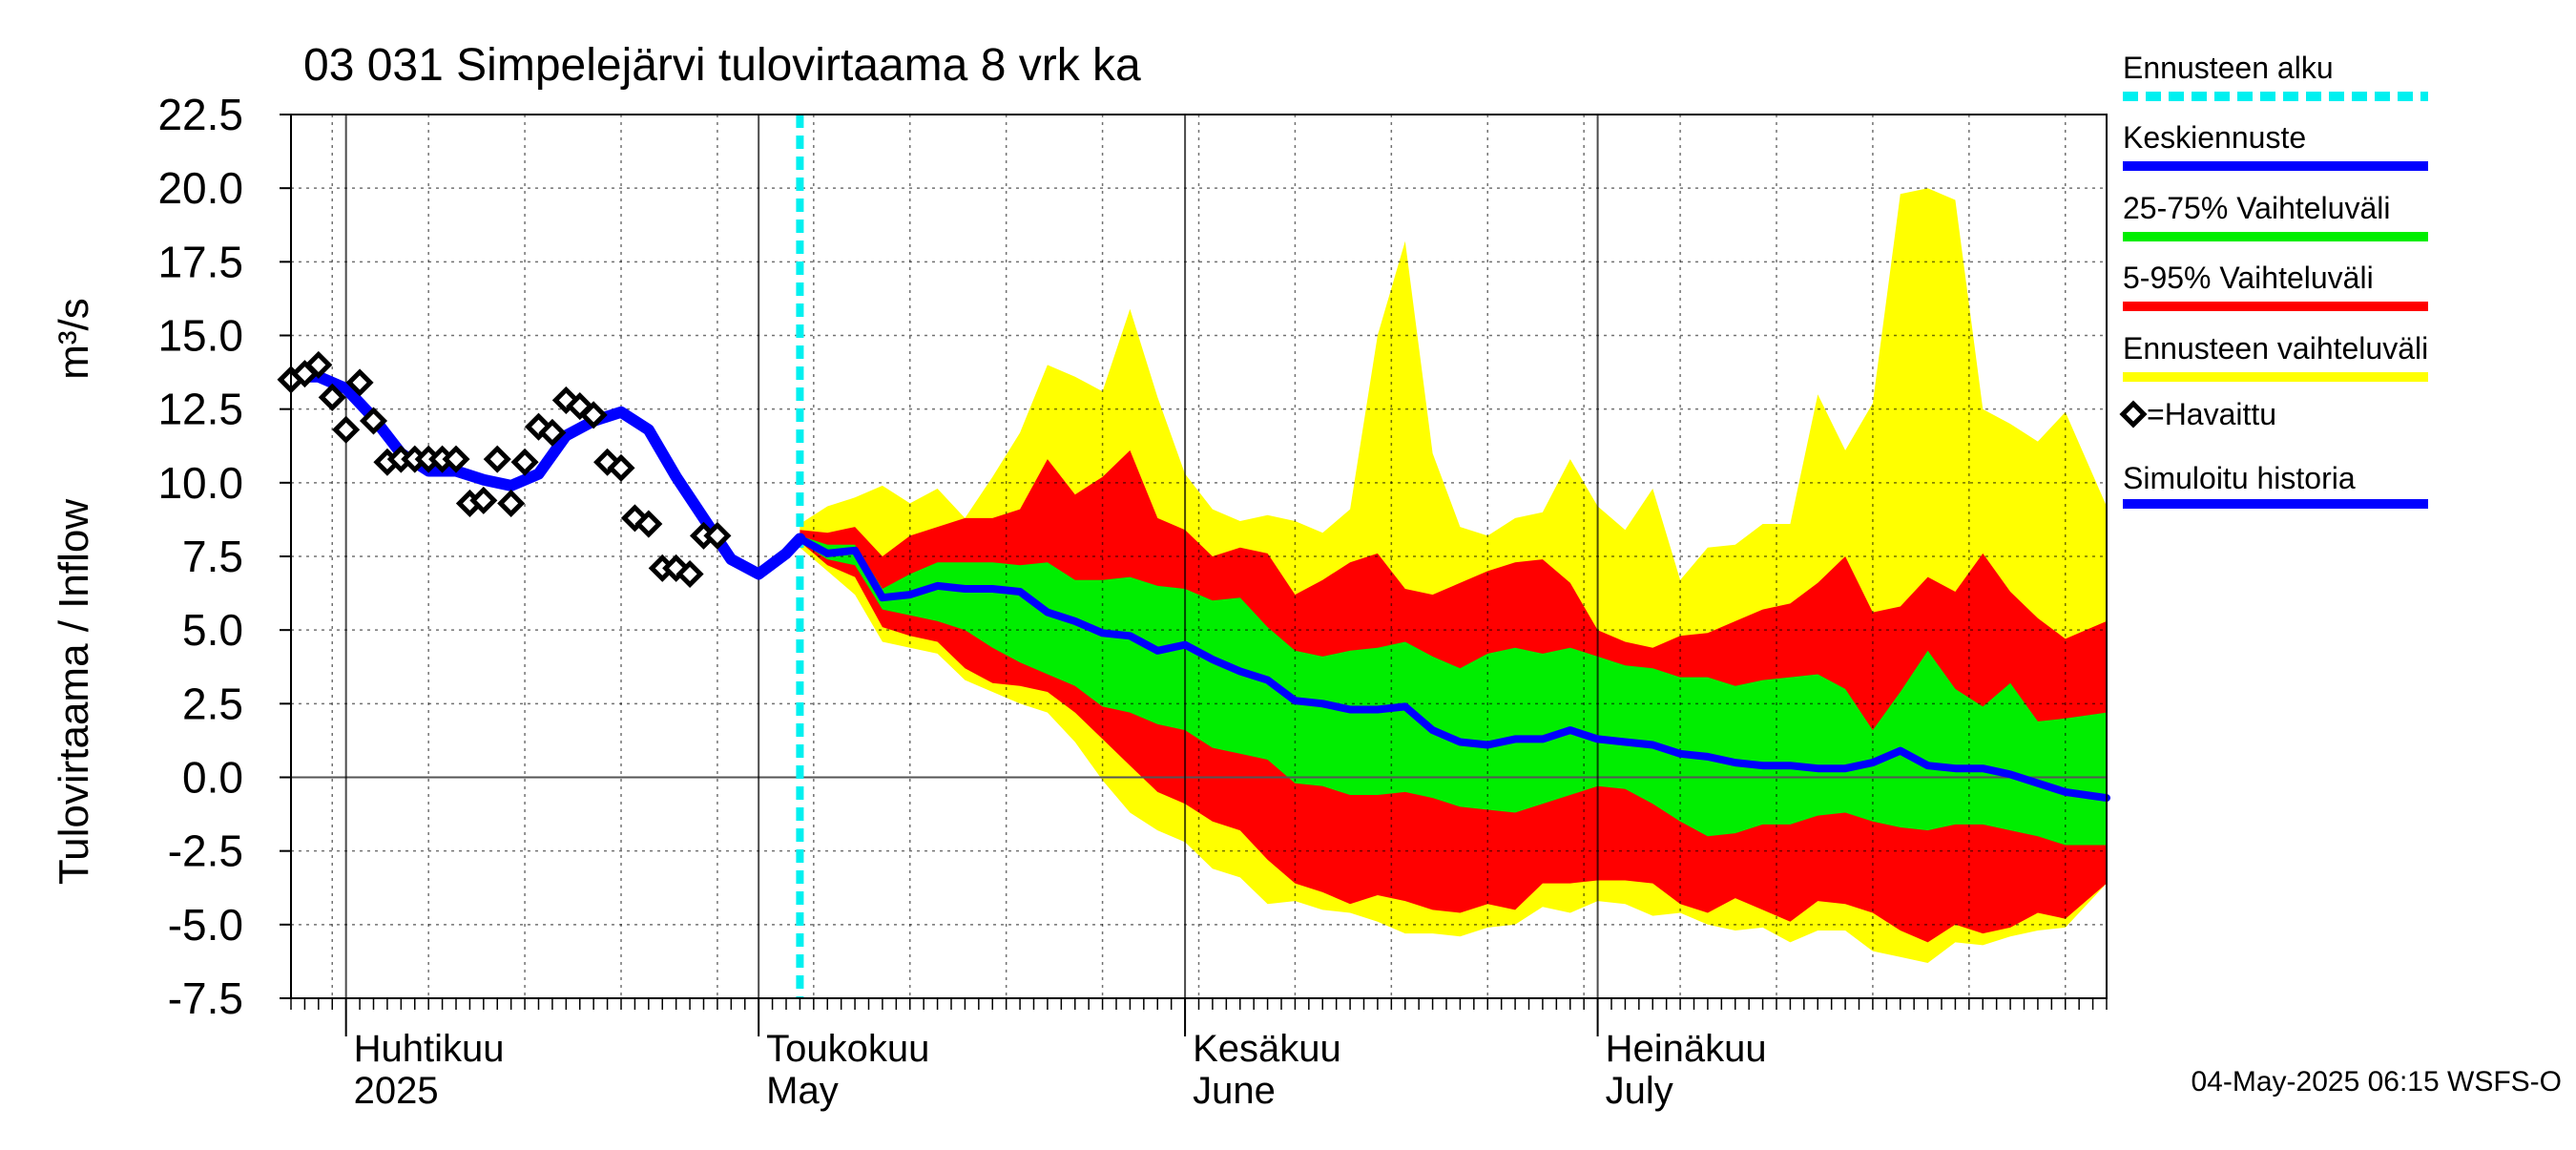 The image size is (2576, 1150). I want to click on month-label-fi: Kesäkuu, so click(1267, 1049).